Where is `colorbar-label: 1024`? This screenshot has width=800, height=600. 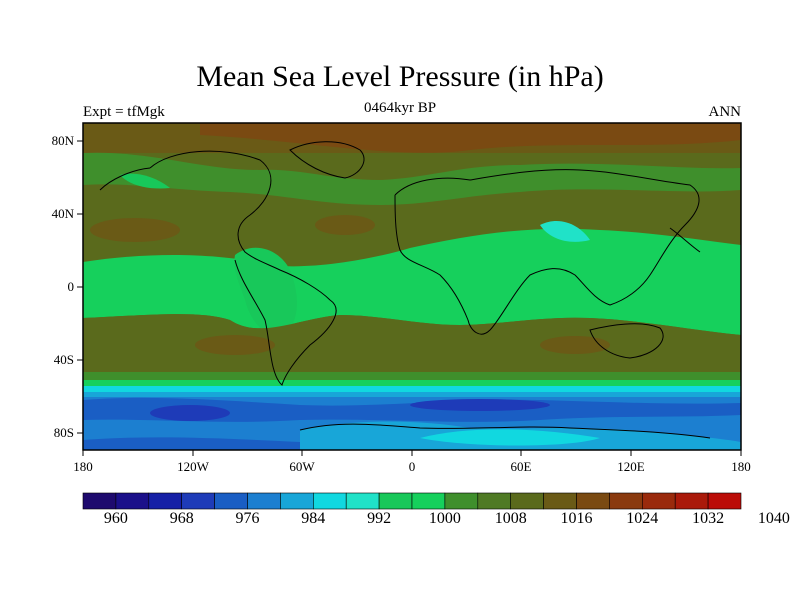 colorbar-label: 1024 is located at coordinates (642, 518).